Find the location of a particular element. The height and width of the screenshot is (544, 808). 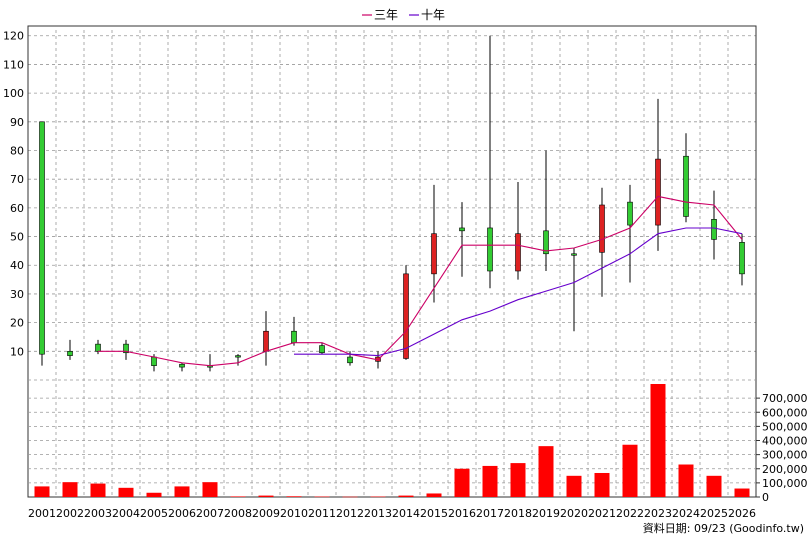

volume-bar-2016 is located at coordinates (462, 482).